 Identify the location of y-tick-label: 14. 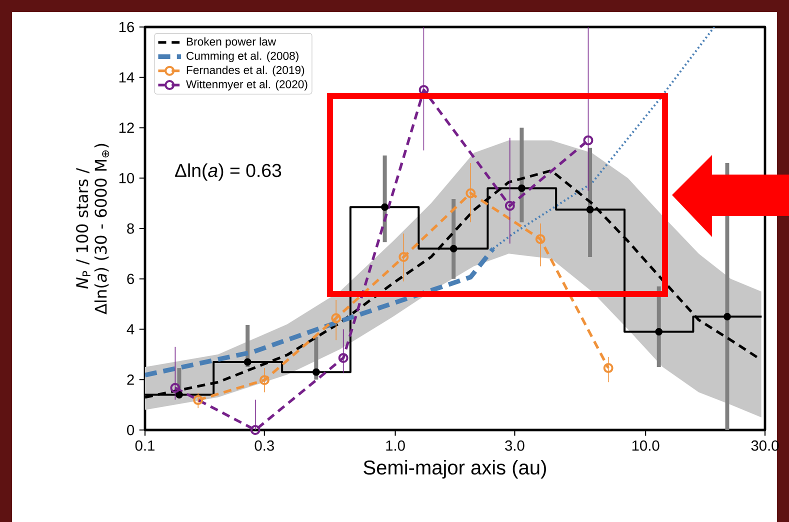
(126, 77).